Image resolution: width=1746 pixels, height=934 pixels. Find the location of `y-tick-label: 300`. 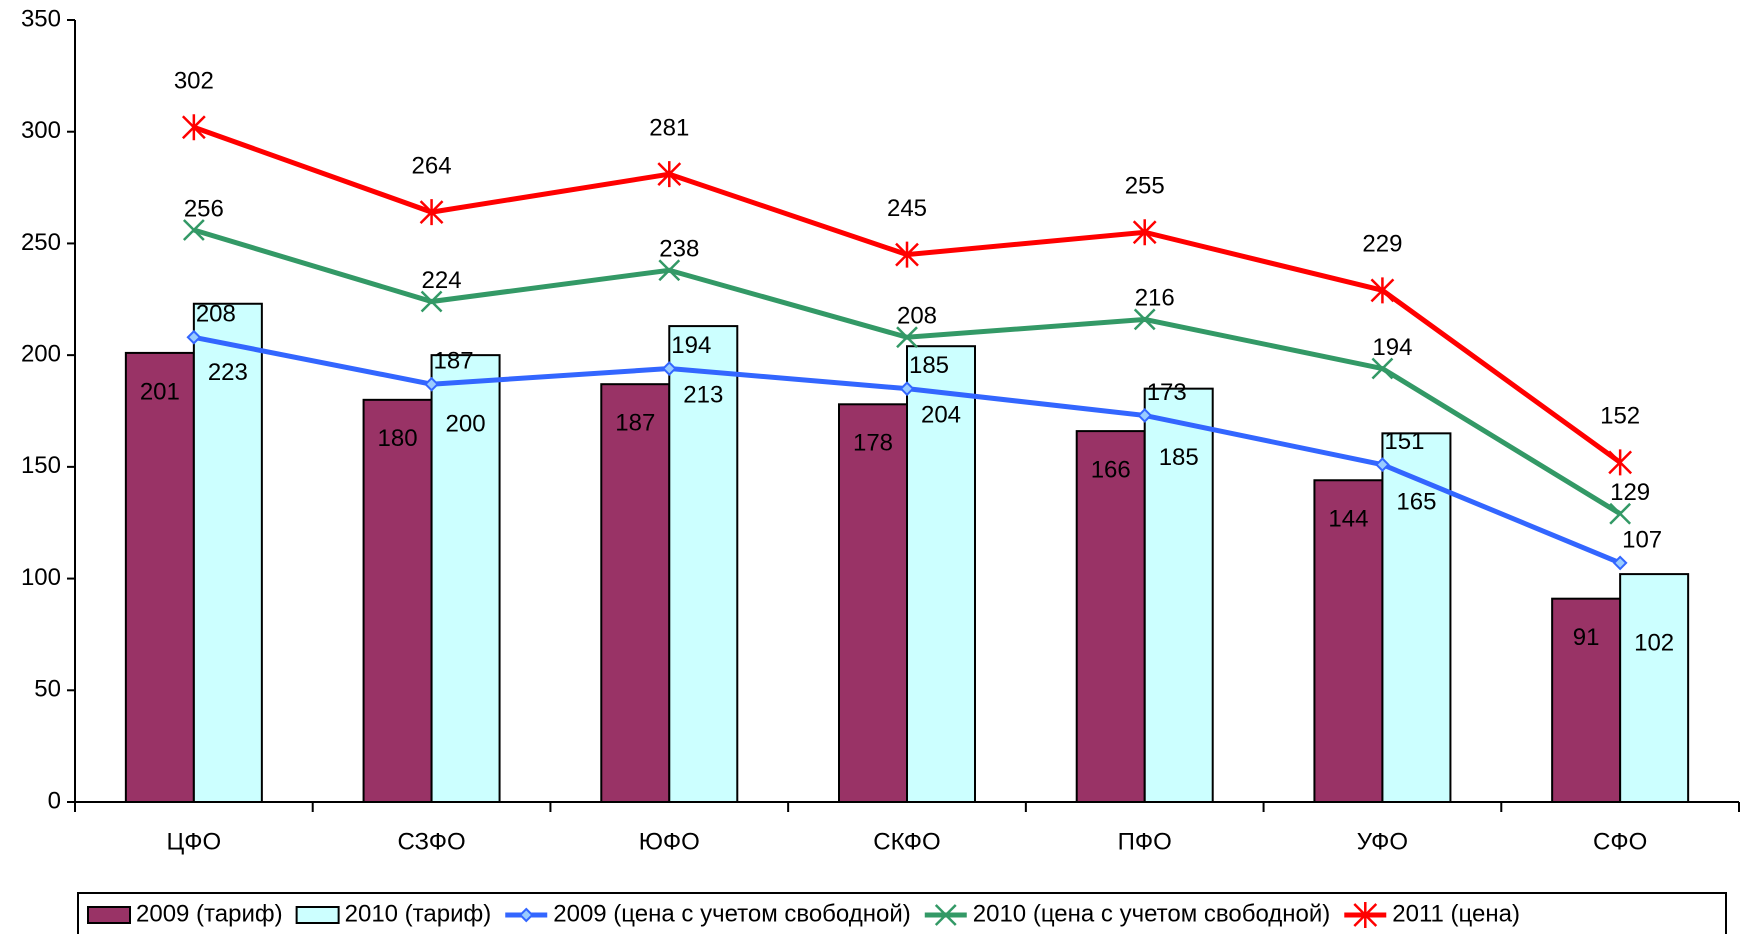

y-tick-label: 300 is located at coordinates (41, 130).